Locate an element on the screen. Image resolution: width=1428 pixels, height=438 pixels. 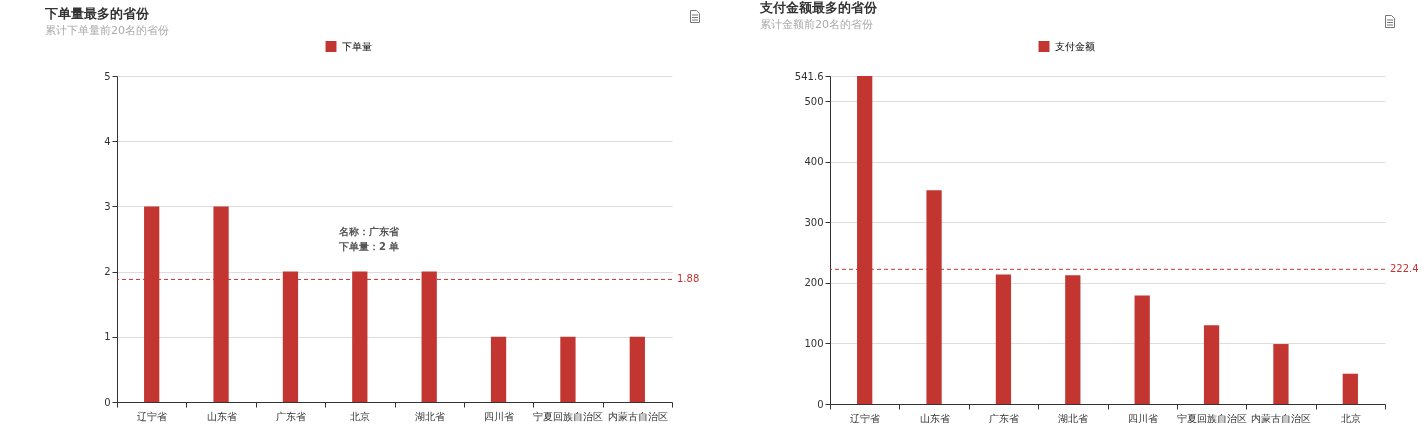
y-tick-label: 5 is located at coordinates (107, 76).